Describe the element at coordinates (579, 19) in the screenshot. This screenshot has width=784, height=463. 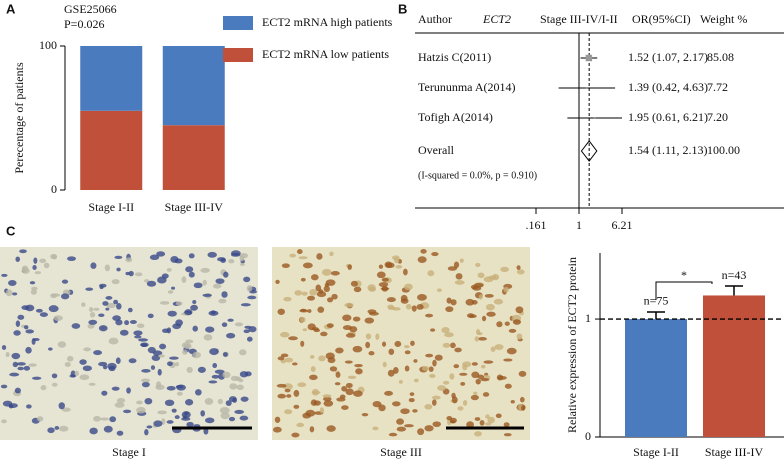
I see `column-header: Stage III-IV/I-II` at that location.